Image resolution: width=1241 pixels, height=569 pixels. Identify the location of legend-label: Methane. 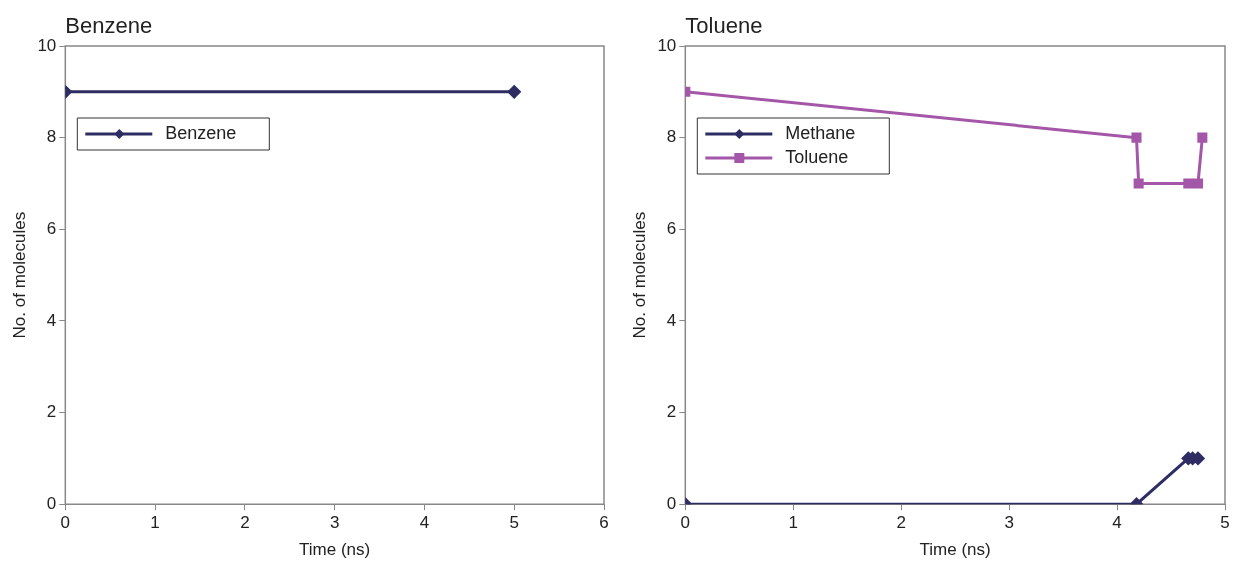
(820, 132).